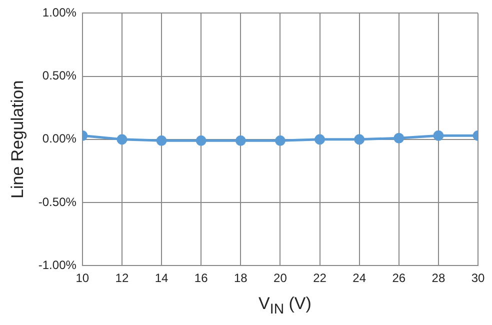  Describe the element at coordinates (320, 278) in the screenshot. I see `x-tick-label: 22` at that location.